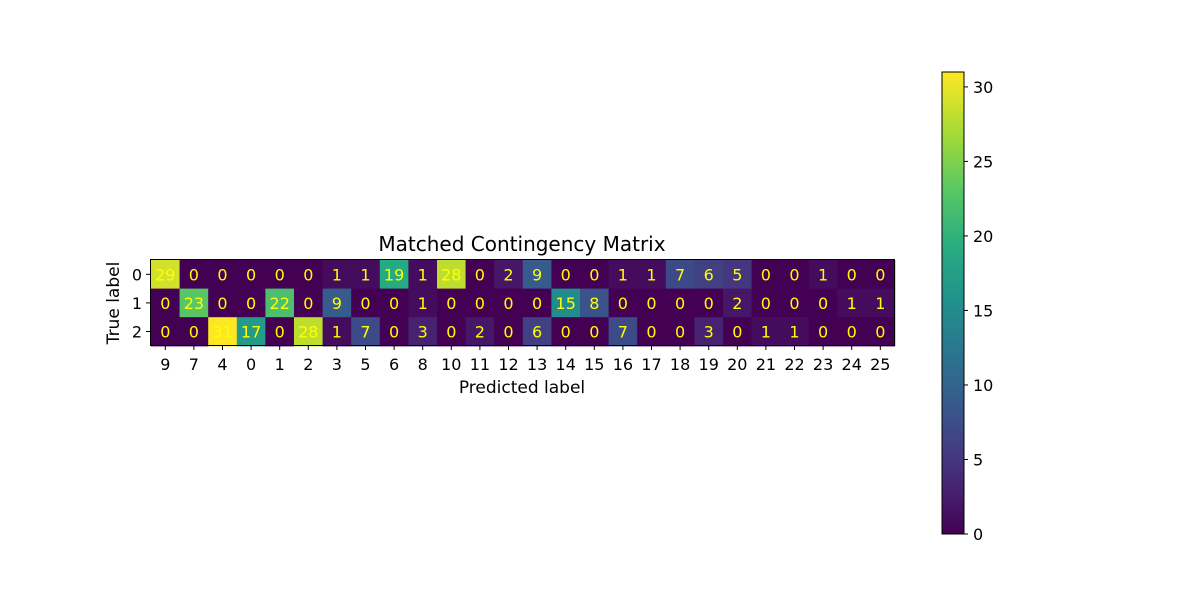 The height and width of the screenshot is (600, 1200). What do you see at coordinates (709, 364) in the screenshot?
I see `x-tick-label: 19` at bounding box center [709, 364].